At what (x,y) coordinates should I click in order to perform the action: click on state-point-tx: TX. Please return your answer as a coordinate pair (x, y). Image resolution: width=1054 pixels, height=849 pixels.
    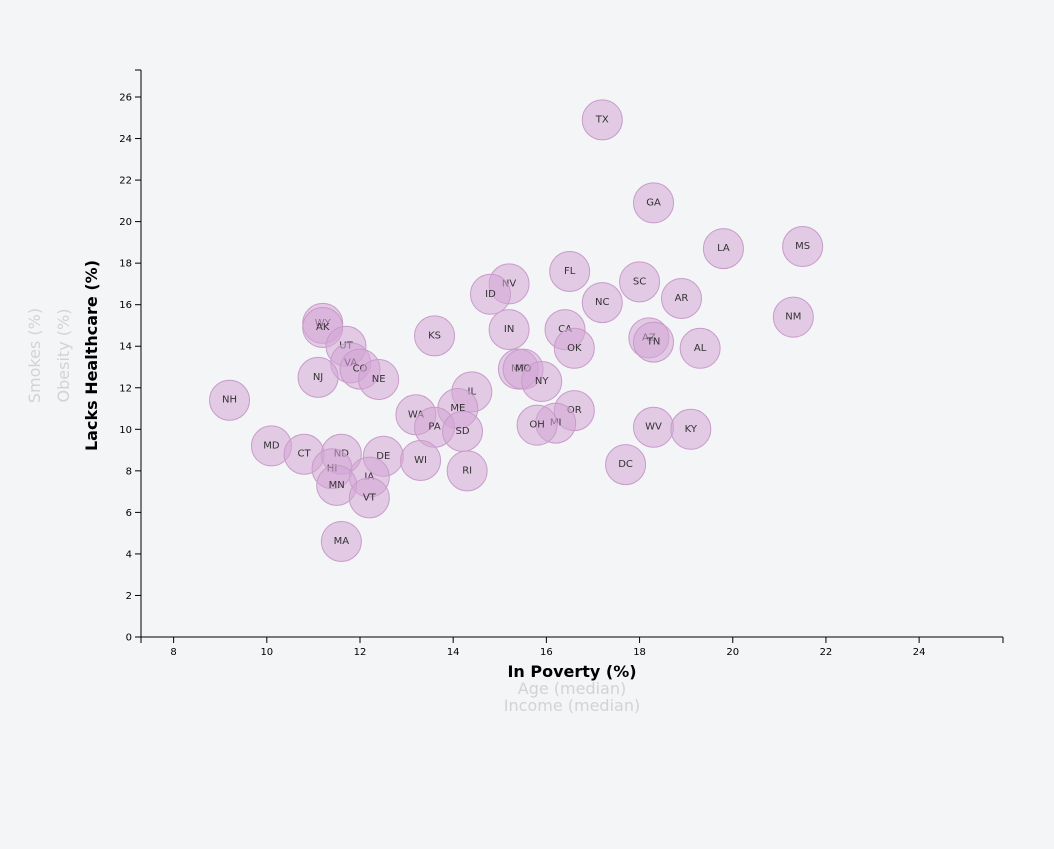
    Looking at the image, I should click on (602, 120).